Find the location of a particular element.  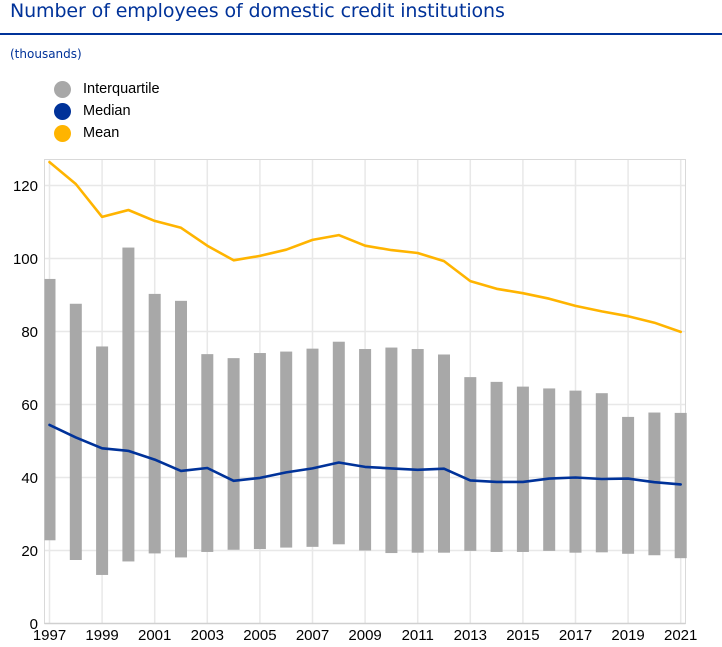

legend-item-interquartile: Interquartile is located at coordinates (107, 89).